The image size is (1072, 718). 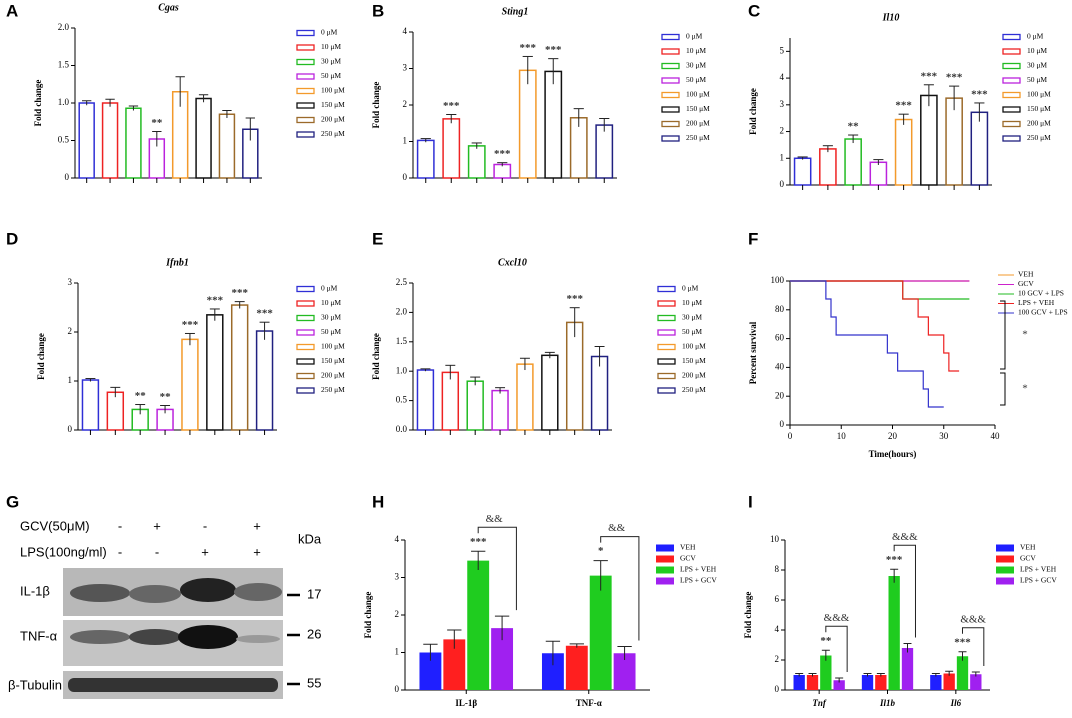 I want to click on y-tick-label: 2.0, so click(x=64, y=27).